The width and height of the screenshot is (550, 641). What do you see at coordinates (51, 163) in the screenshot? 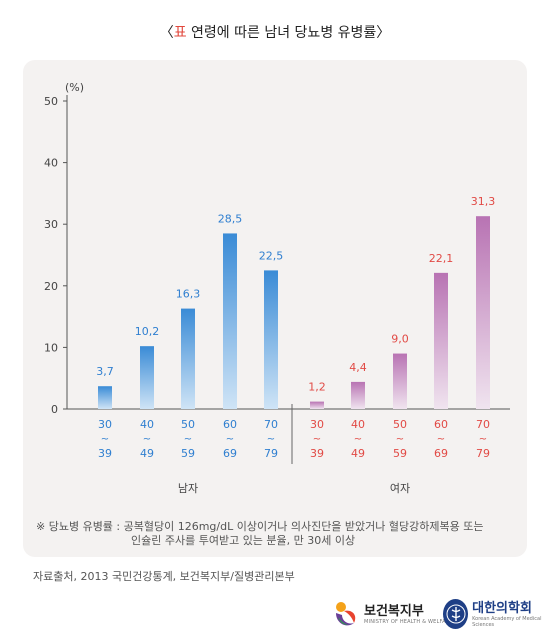
I see `y-tick-label: 40` at bounding box center [51, 163].